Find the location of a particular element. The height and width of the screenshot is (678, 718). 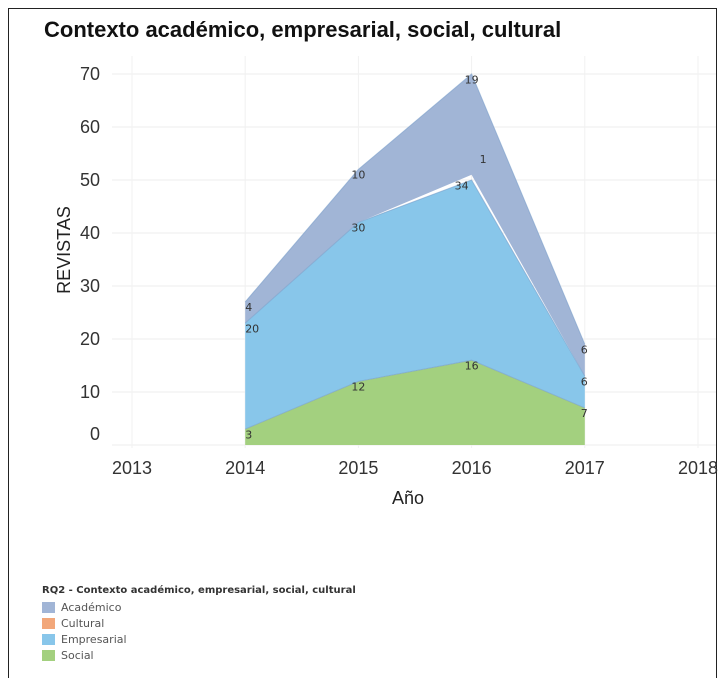

legend-label: Cultural is located at coordinates (83, 623).